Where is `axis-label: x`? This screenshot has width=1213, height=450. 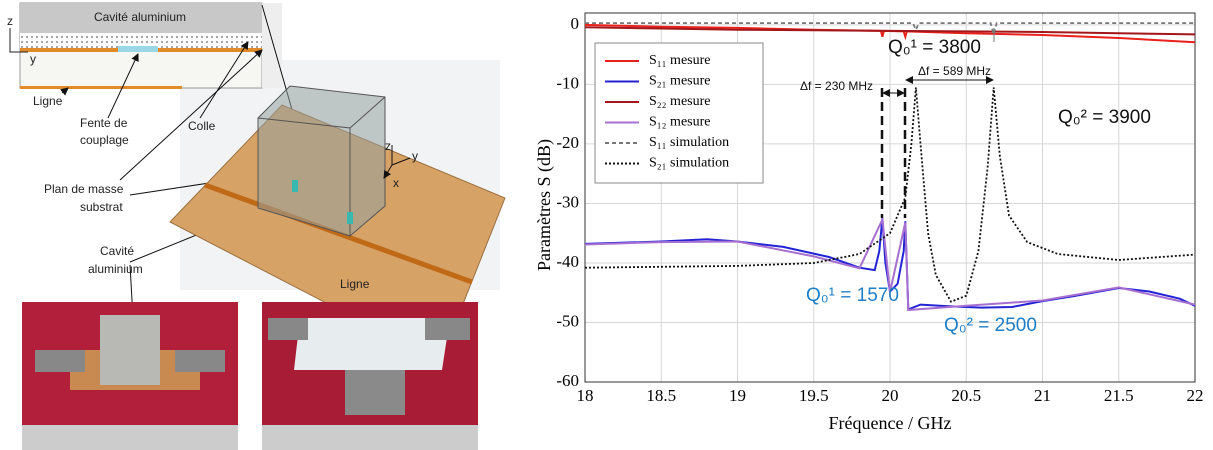 axis-label: x is located at coordinates (396, 183).